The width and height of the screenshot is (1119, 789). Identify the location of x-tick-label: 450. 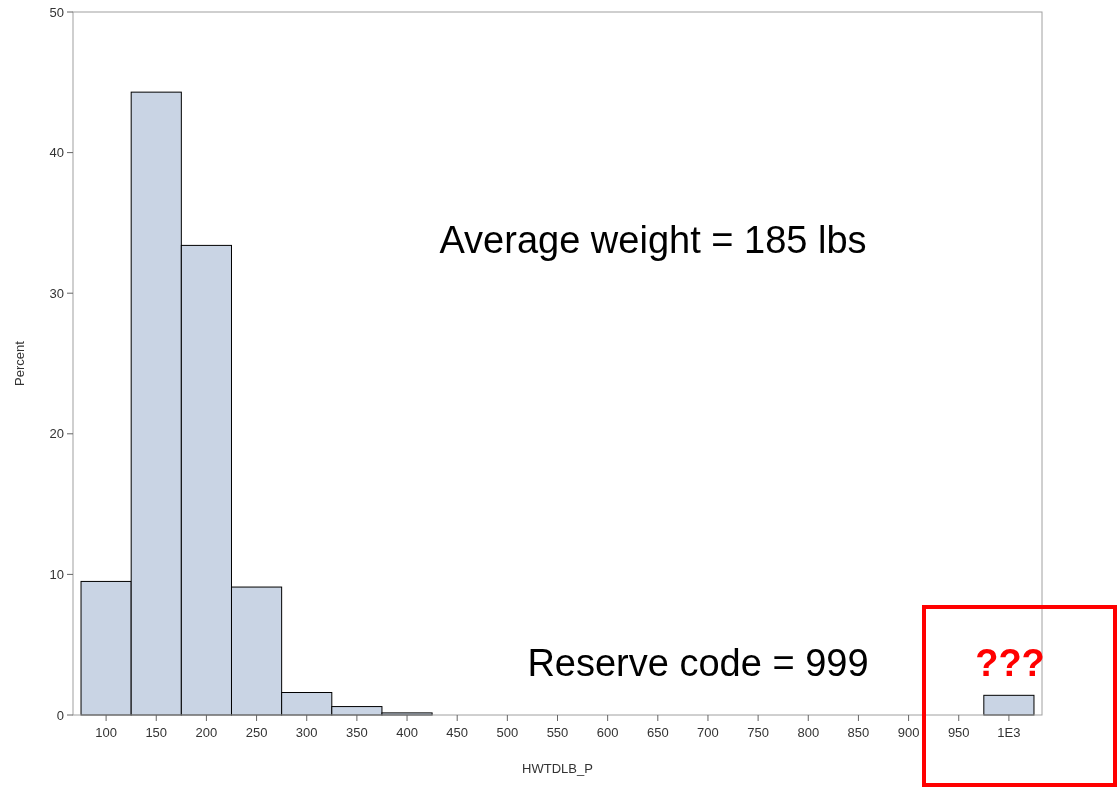
(457, 732).